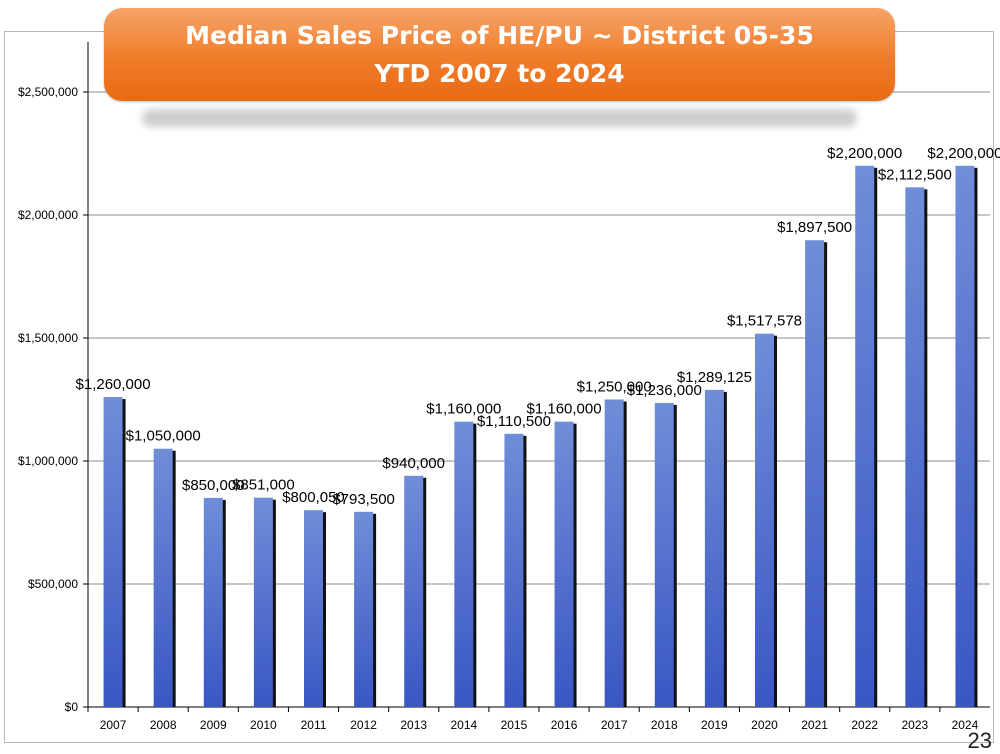 This screenshot has width=1000, height=754. I want to click on title-shadow, so click(499, 118).